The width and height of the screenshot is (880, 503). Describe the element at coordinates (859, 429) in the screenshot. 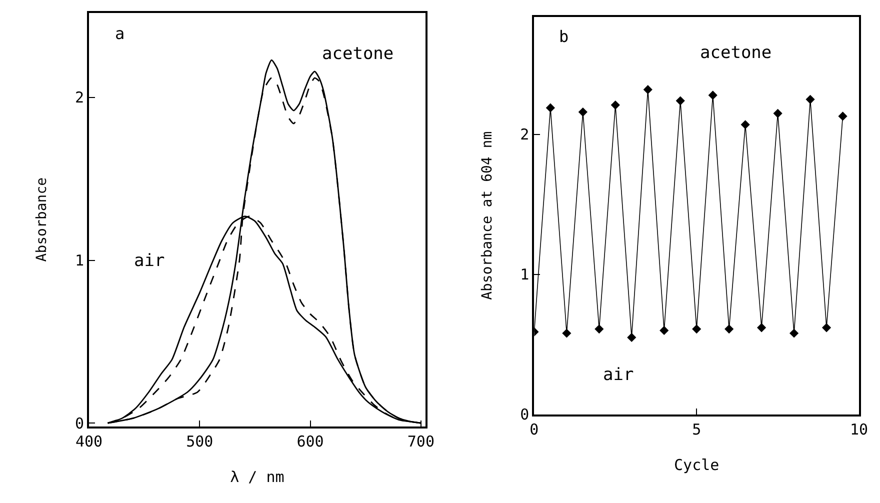

I see `x-tick-label: 10` at that location.